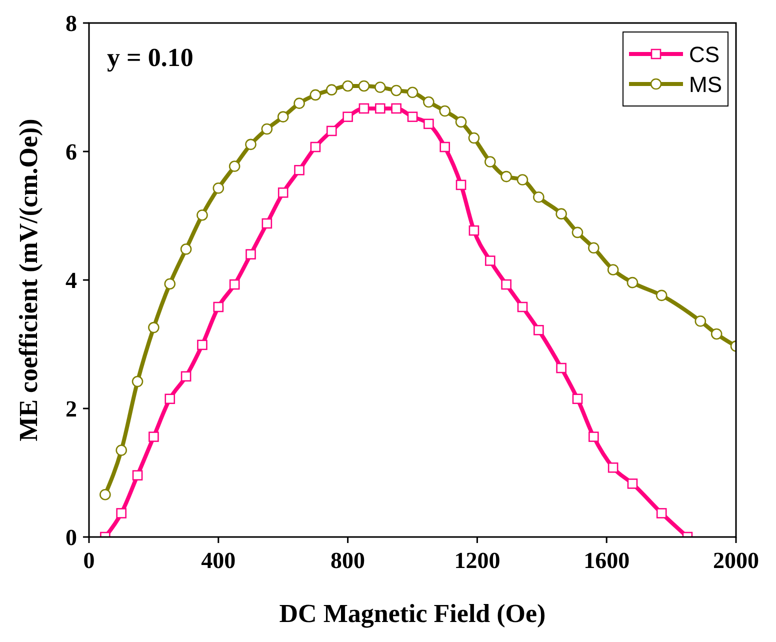 The width and height of the screenshot is (776, 642). I want to click on x-tick-label: 1200, so click(477, 560).